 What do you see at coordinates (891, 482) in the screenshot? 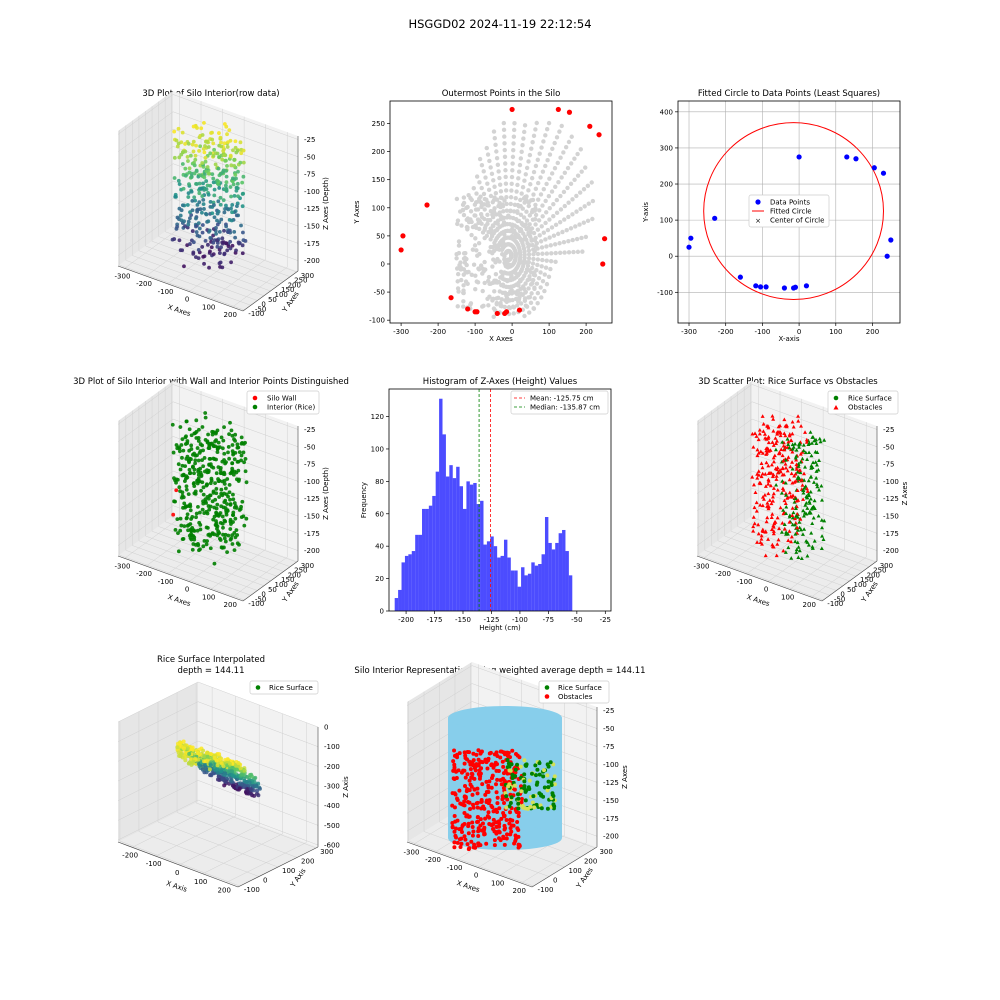
I see `z-tick-label: -100` at bounding box center [891, 482].